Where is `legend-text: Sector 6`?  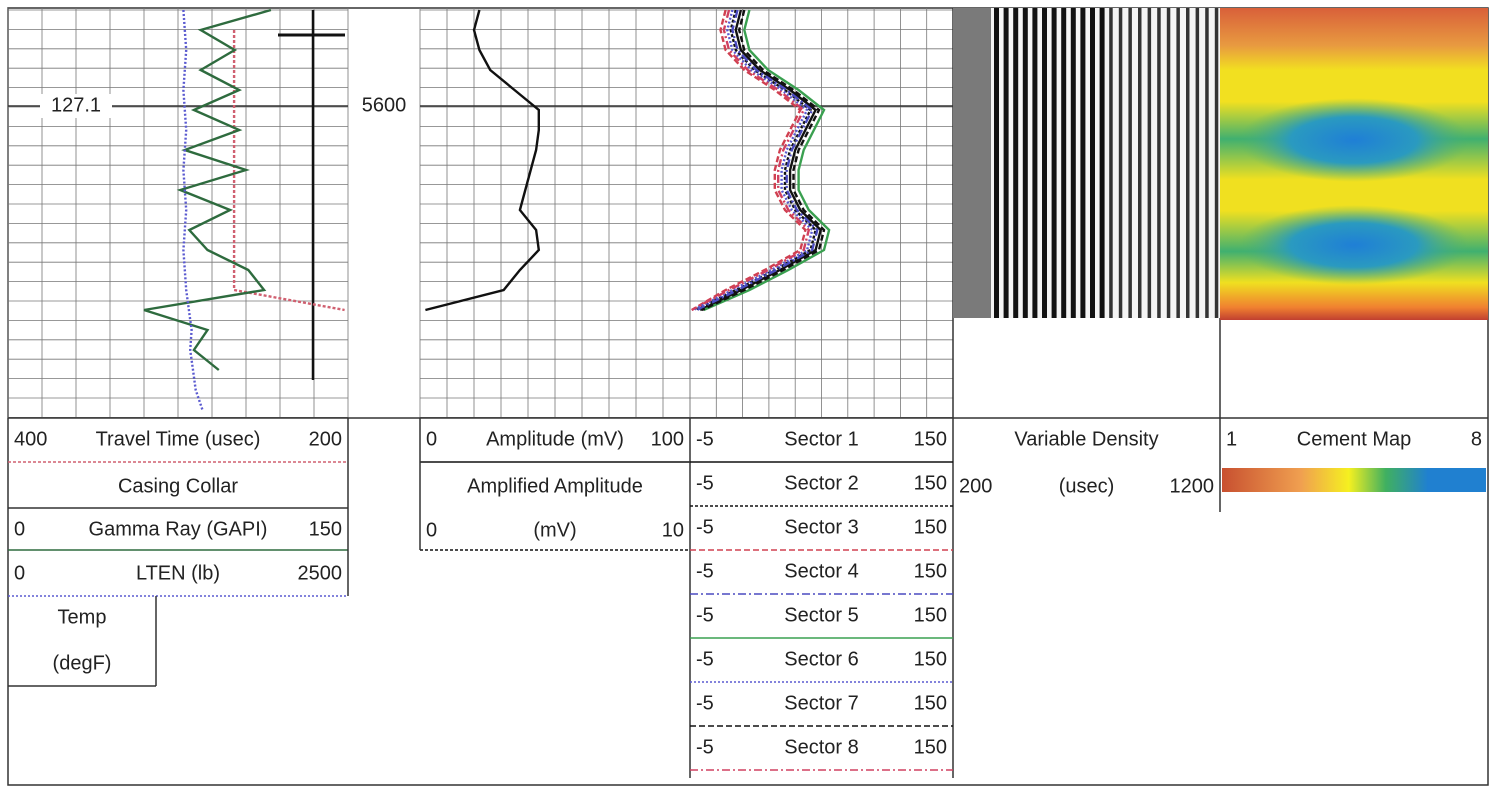 legend-text: Sector 6 is located at coordinates (821, 659).